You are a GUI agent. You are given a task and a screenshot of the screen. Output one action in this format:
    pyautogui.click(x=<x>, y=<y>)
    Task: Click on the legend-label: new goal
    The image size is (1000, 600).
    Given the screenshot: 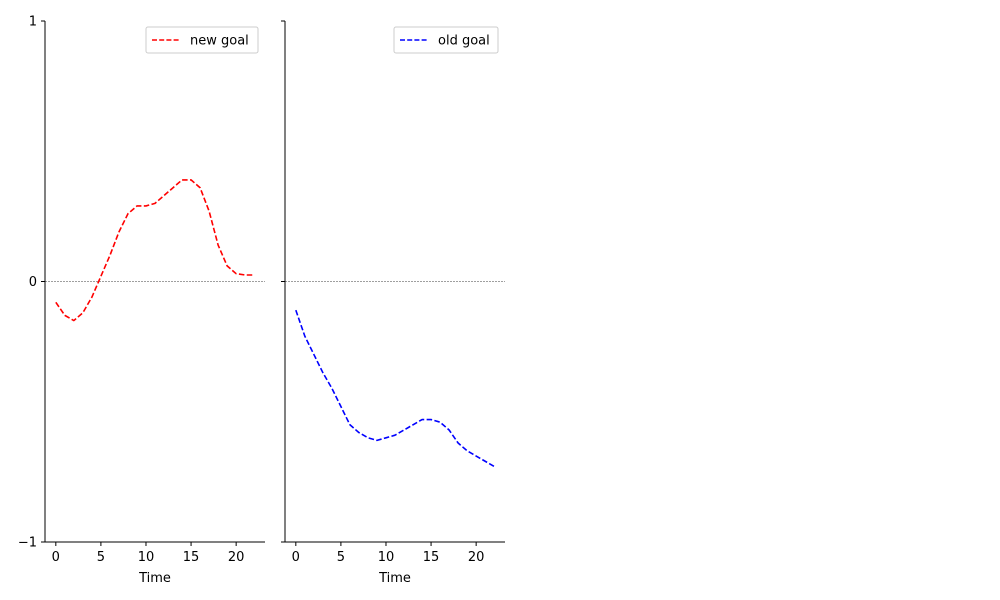 What is the action you would take?
    pyautogui.click(x=219, y=41)
    